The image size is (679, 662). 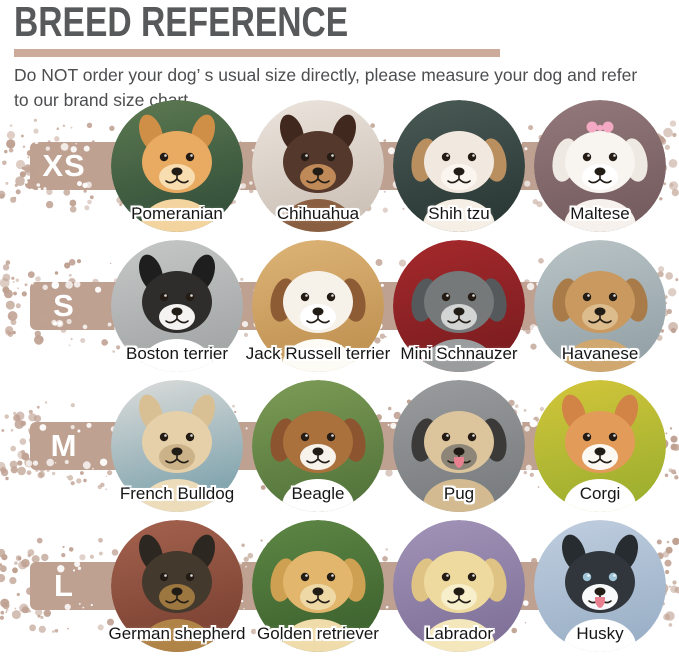 I want to click on breed-item-chihuahua: Chihuahua, so click(x=318, y=166).